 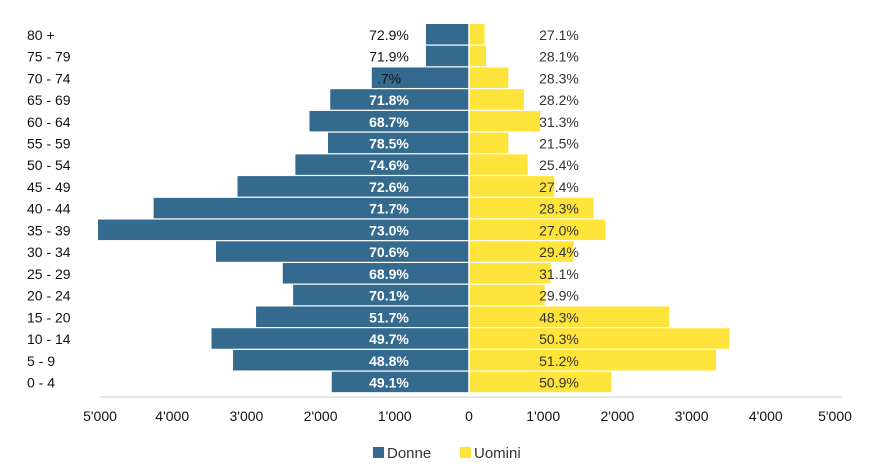 I want to click on pct-label-donne-7: 72.6%, so click(x=389, y=187).